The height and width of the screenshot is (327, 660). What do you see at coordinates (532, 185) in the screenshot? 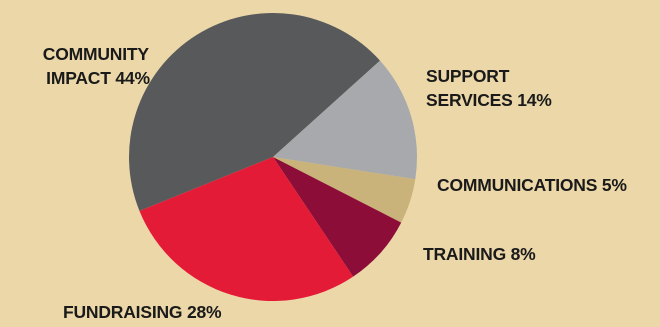
I see `slice-label-communications: COMMUNICATIONS 5%` at bounding box center [532, 185].